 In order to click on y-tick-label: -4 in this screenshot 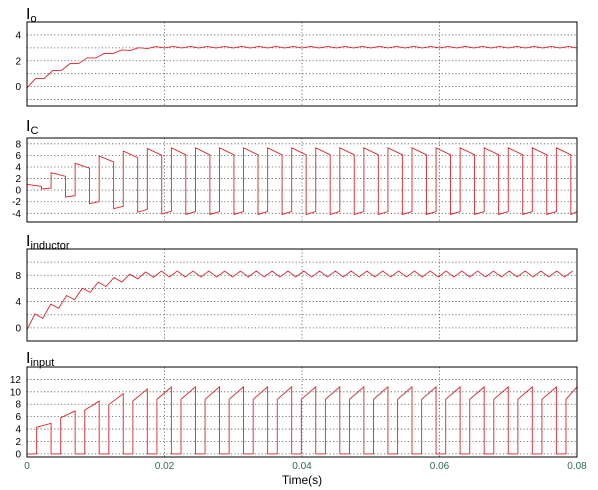, I will do `click(16, 214)`.